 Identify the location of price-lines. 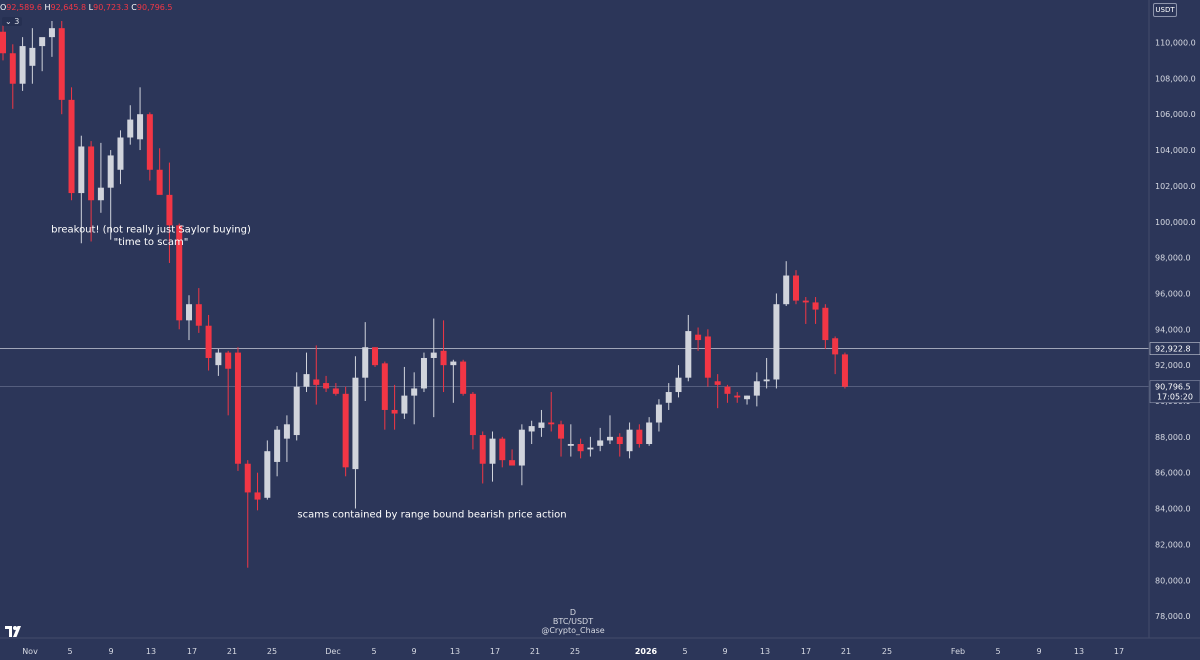
(574, 368).